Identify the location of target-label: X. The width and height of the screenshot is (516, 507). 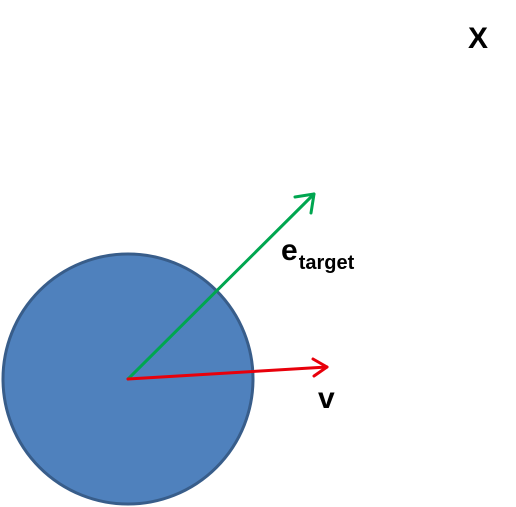
(478, 38).